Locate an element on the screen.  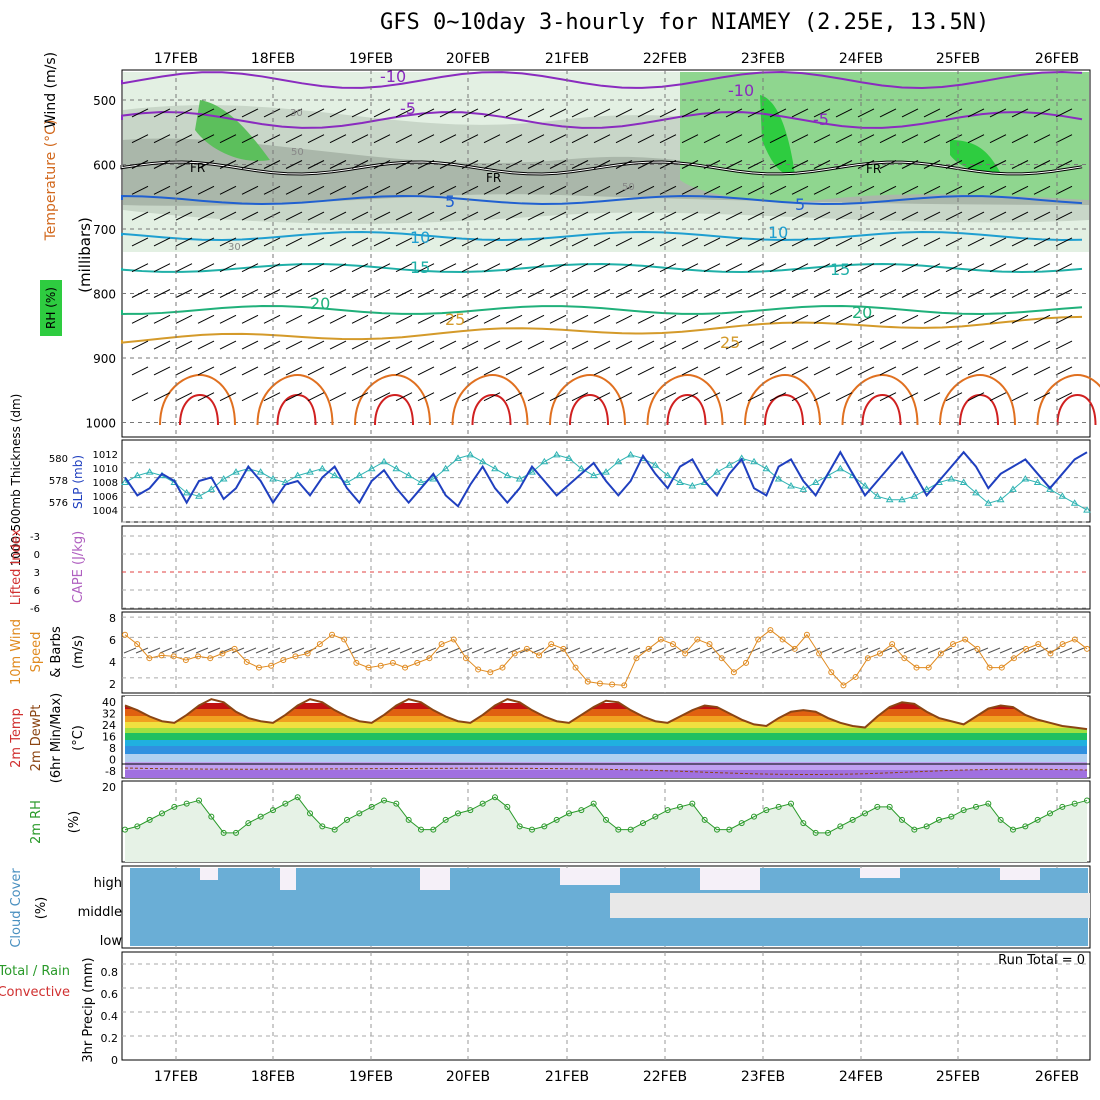
cloud-mid-gap is located at coordinates (850, 905).